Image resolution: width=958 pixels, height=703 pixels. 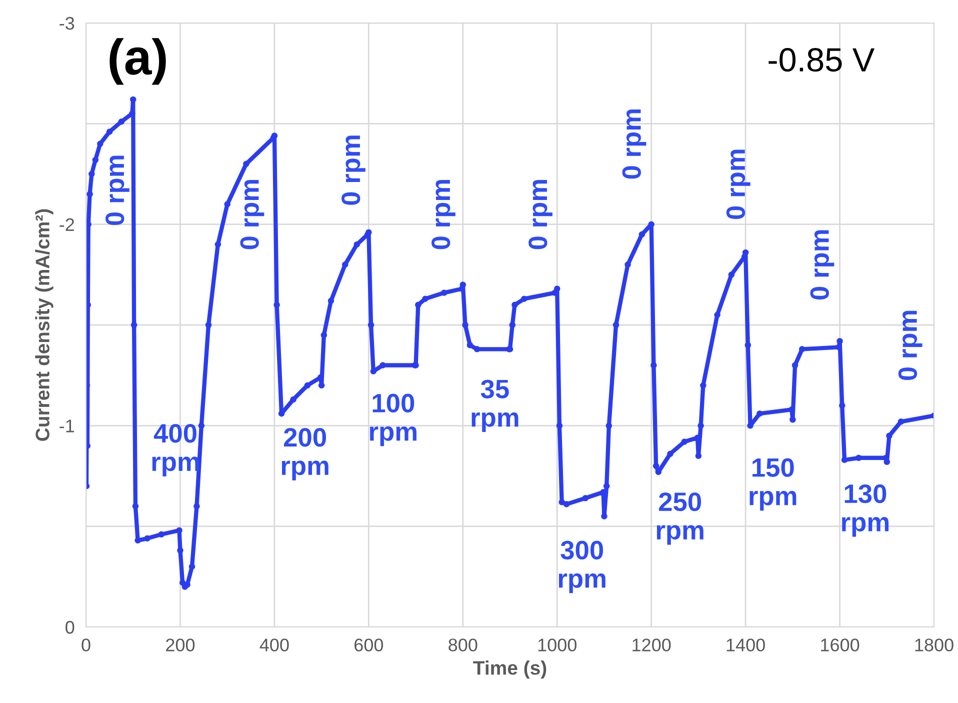 What do you see at coordinates (70, 627) in the screenshot?
I see `y-tick-label: 0` at bounding box center [70, 627].